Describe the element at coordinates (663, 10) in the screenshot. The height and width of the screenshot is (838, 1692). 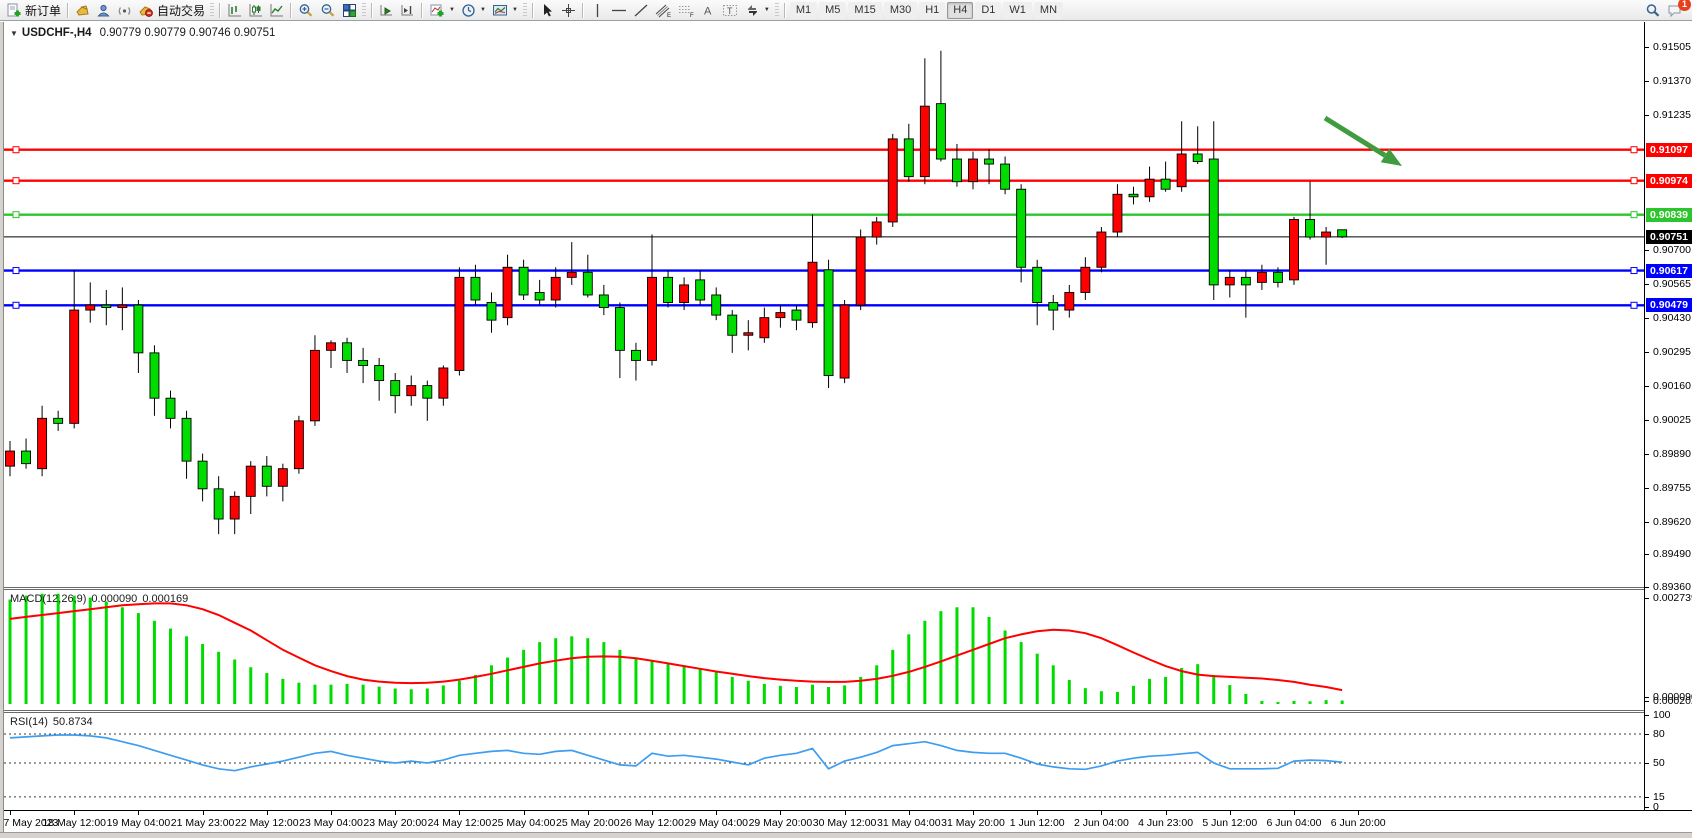
I see `equidistant-channel-button: E` at that location.